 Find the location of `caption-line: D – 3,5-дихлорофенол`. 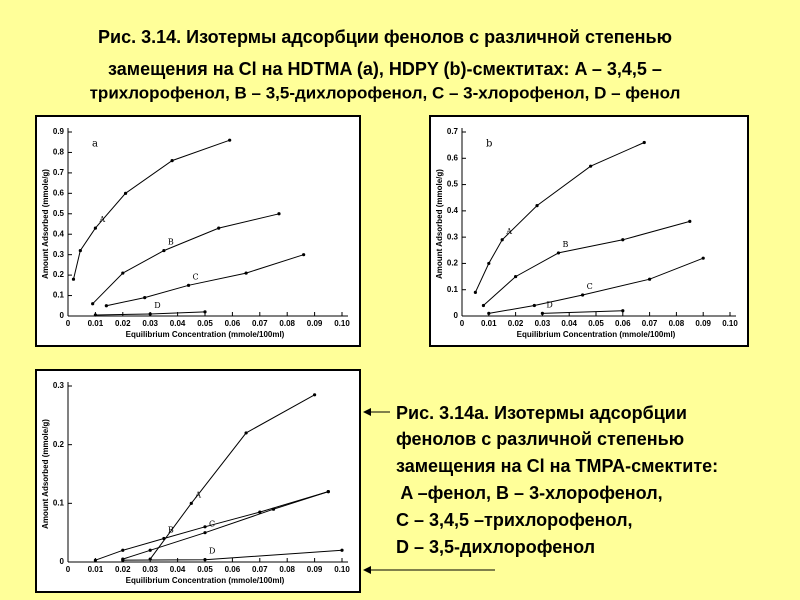

caption-line: D – 3,5-дихлорофенол is located at coordinates (495, 547).